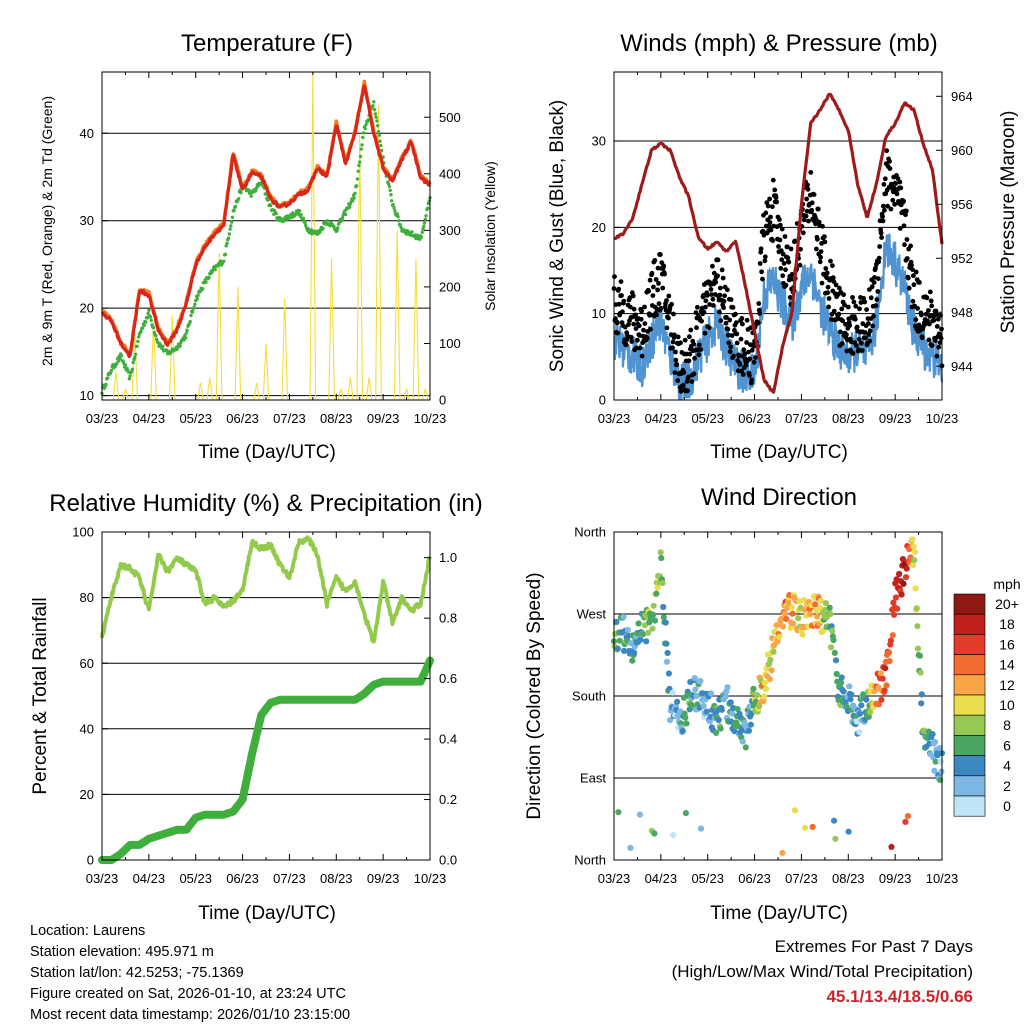 The width and height of the screenshot is (1024, 1026). Describe the element at coordinates (614, 418) in the screenshot. I see `x-tick-label: 03/23` at that location.